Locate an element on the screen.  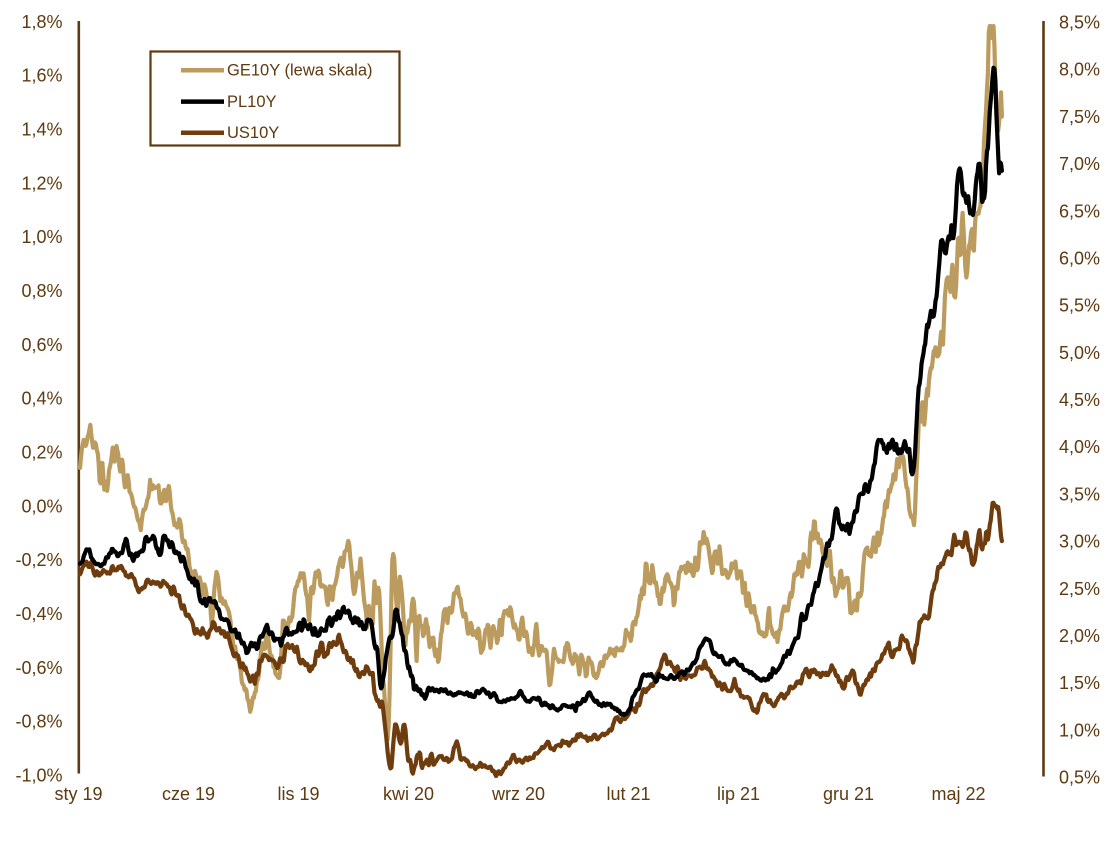
svg-text: 2,5% is located at coordinates (1079, 589).